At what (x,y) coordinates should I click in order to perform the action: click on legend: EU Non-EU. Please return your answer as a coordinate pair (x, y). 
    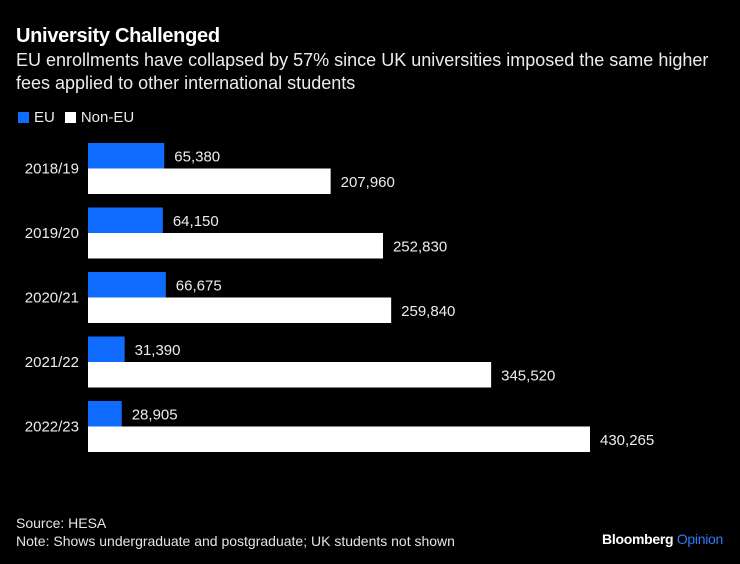
    Looking at the image, I should click on (81, 117).